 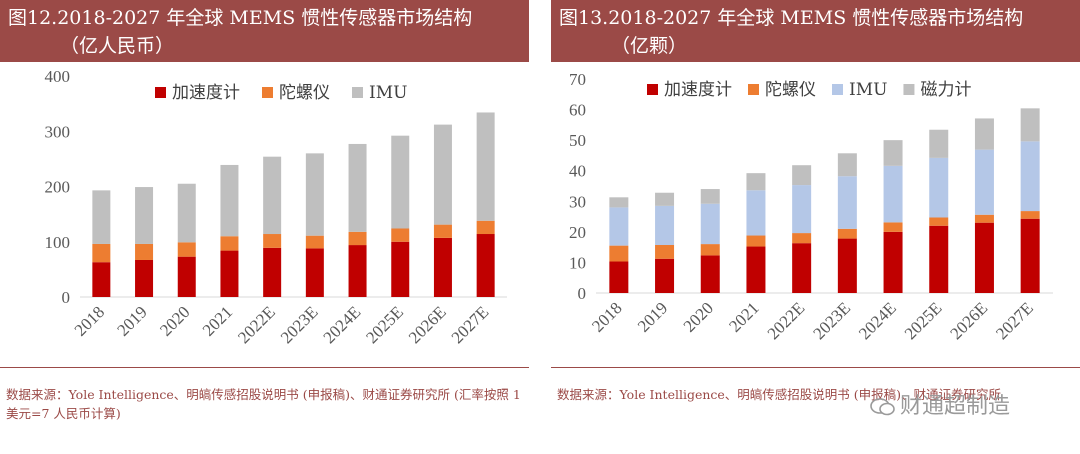 What do you see at coordinates (698, 90) in the screenshot?
I see `legend-label: 加速度计` at bounding box center [698, 90].